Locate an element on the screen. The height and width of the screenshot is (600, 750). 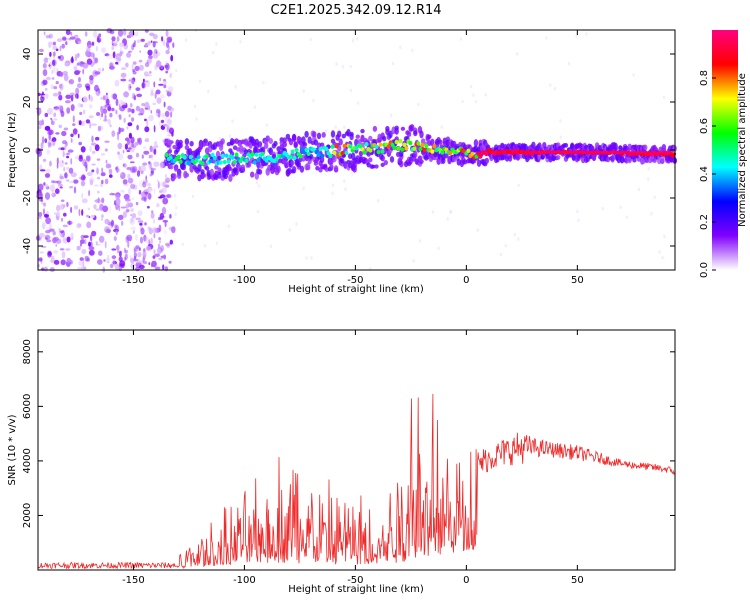
x-tick-label: -150 is located at coordinates (133, 280).